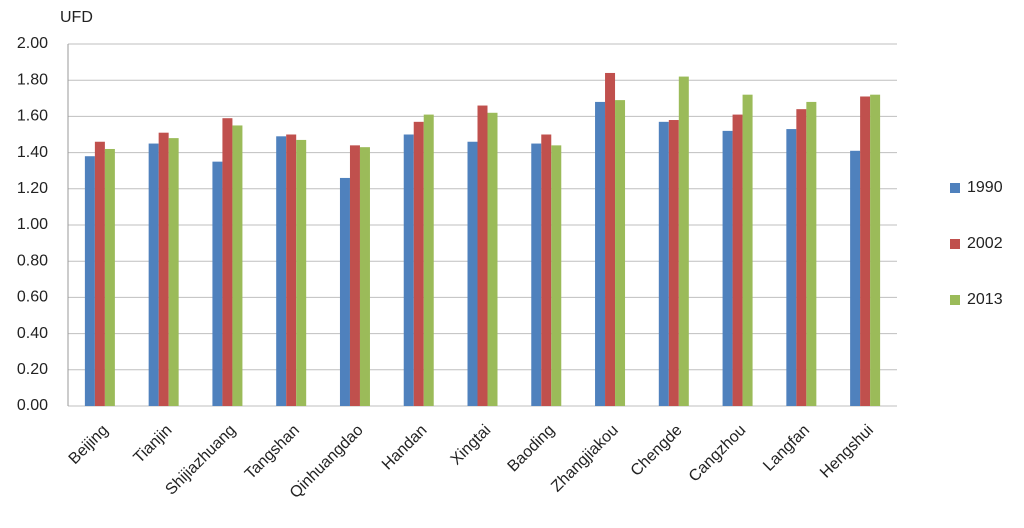 The image size is (1024, 528). I want to click on y-tick-label: 1.00, so click(32, 224).